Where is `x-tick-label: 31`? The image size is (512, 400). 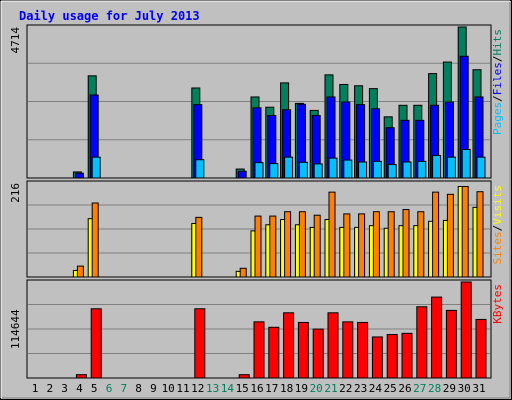 x-tick-label: 31 is located at coordinates (478, 388).